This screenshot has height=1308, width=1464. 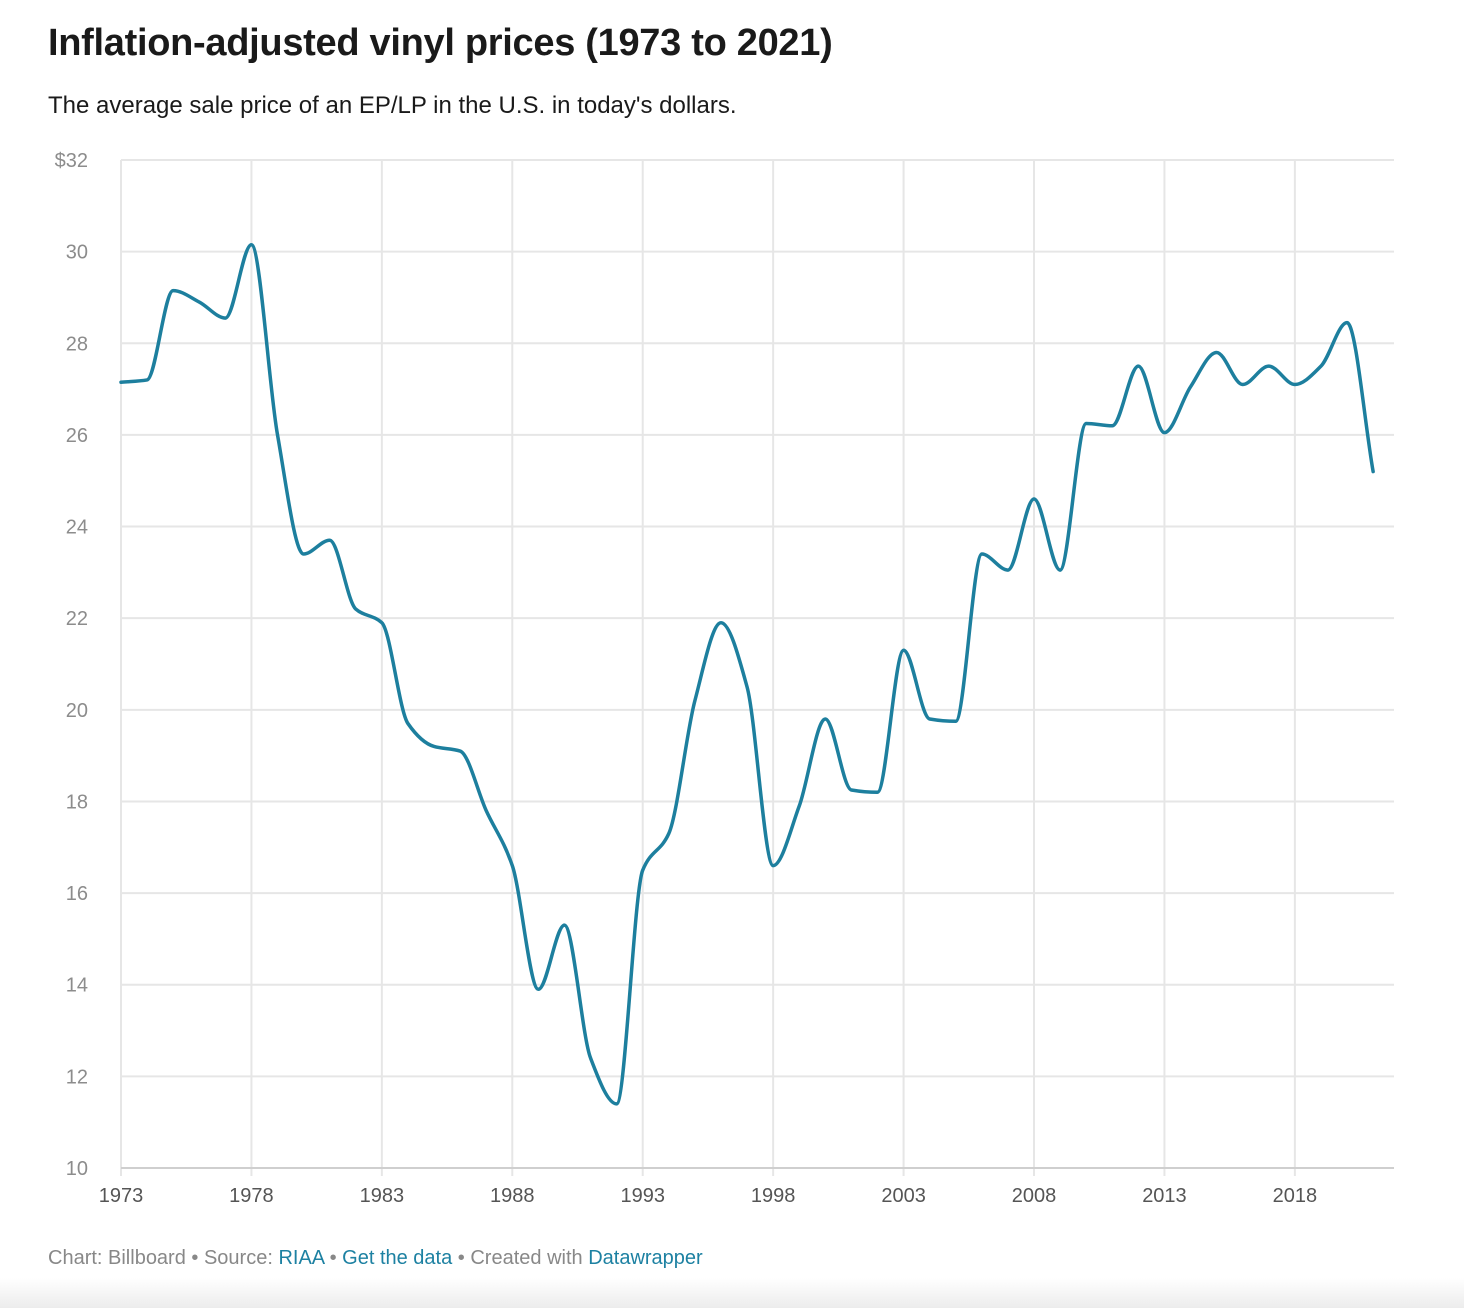 I want to click on data-point-1994, so click(x=669, y=834).